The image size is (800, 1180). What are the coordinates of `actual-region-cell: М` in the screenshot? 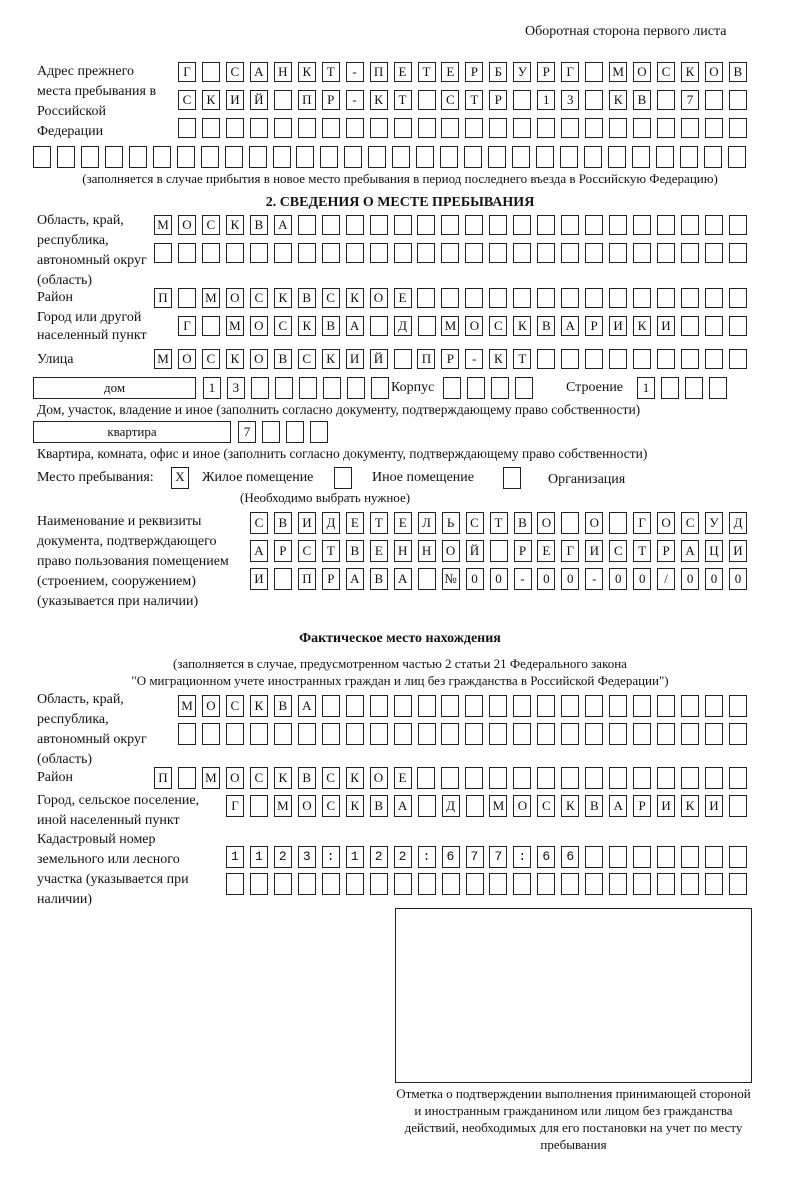 It's located at (187, 706).